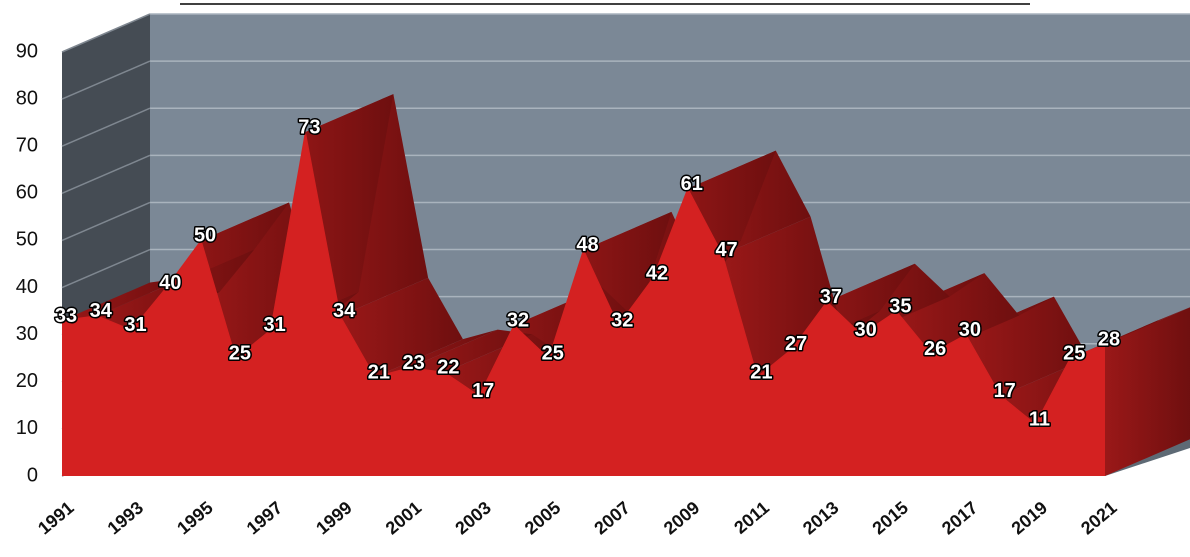 This screenshot has width=1190, height=557. What do you see at coordinates (1039, 419) in the screenshot?
I see `data-label: 11` at bounding box center [1039, 419].